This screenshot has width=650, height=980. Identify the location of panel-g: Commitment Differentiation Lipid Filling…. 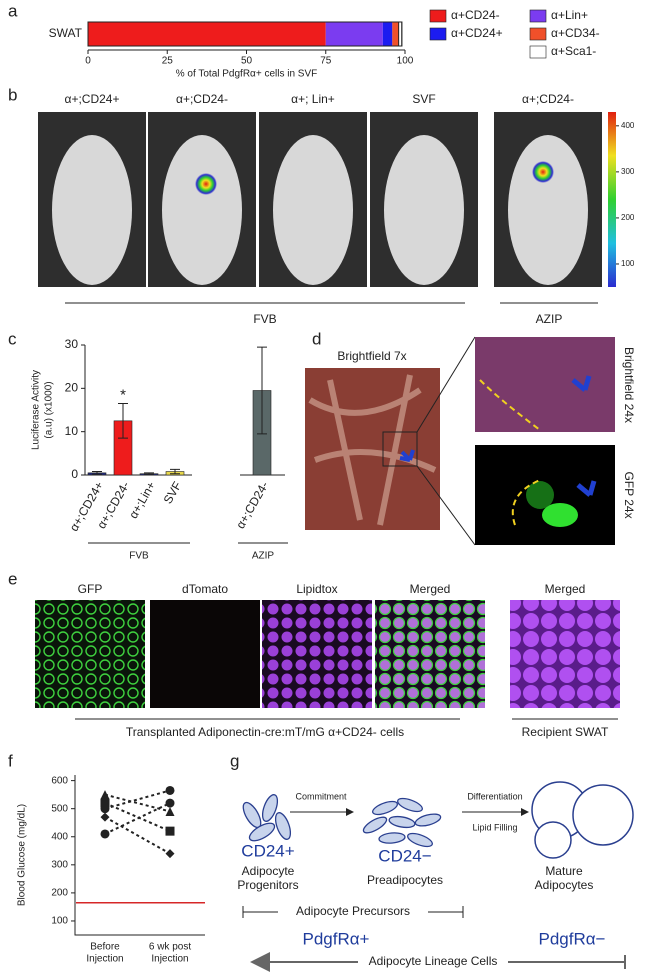
(435, 876).